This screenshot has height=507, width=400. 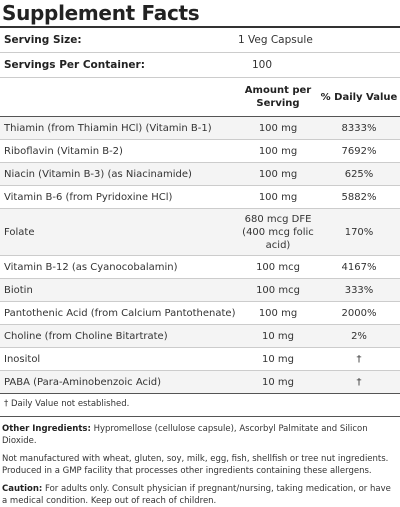 I want to click on nutrient-daily-value: 5882%, so click(x=359, y=197).